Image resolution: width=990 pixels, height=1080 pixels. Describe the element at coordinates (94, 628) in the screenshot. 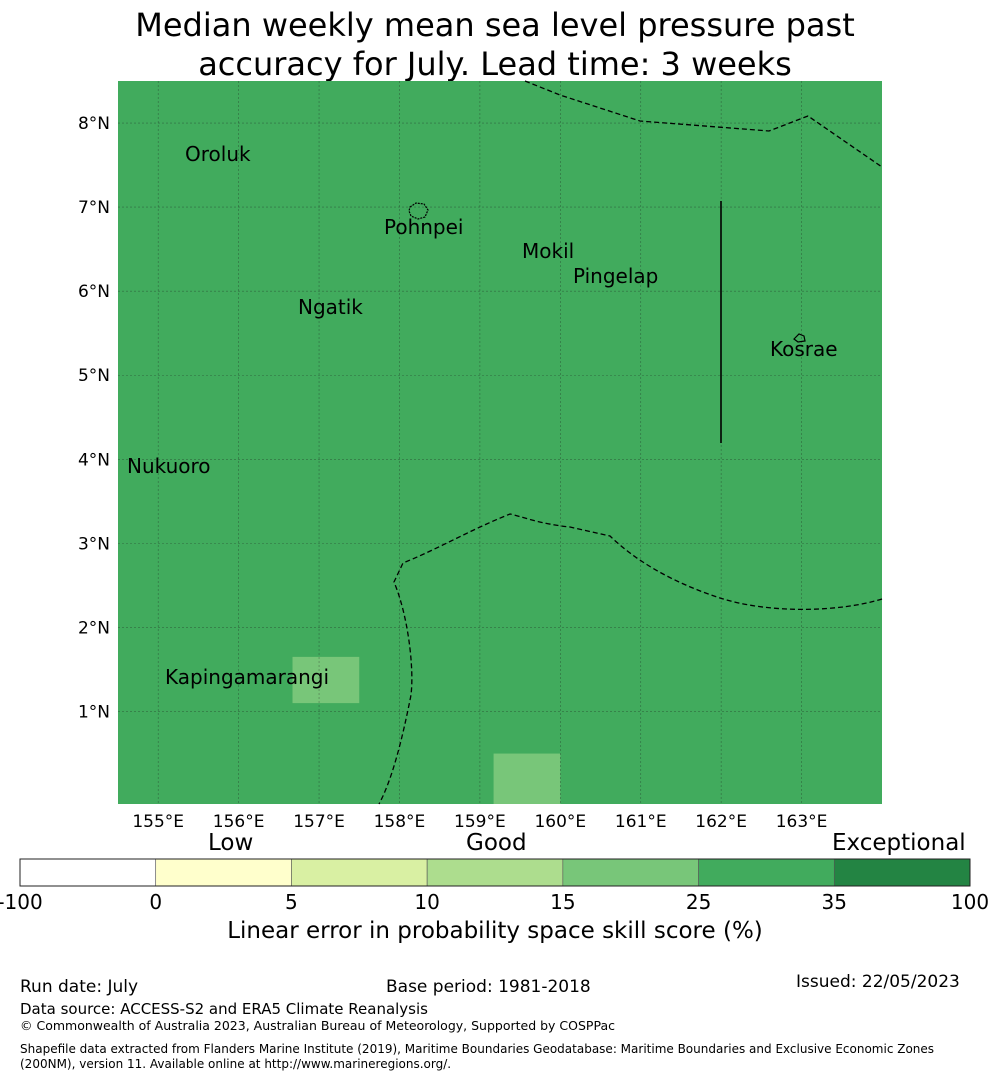

I see `lat-tick-label: 2°N` at that location.